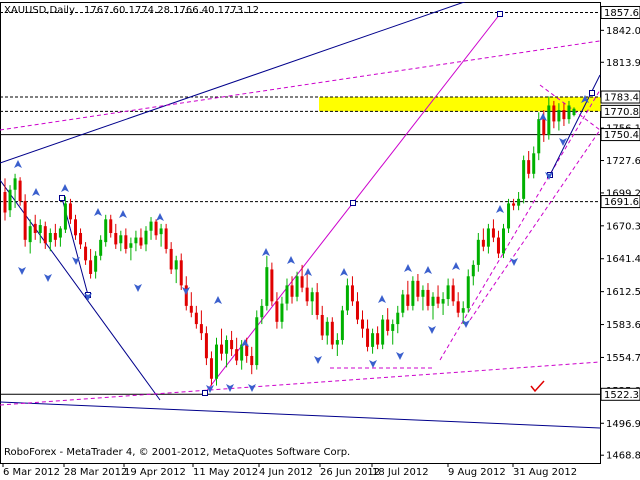 Image resolution: width=640 pixels, height=480 pixels. I want to click on x-tick-label: 18 Jul 2012, so click(400, 472).